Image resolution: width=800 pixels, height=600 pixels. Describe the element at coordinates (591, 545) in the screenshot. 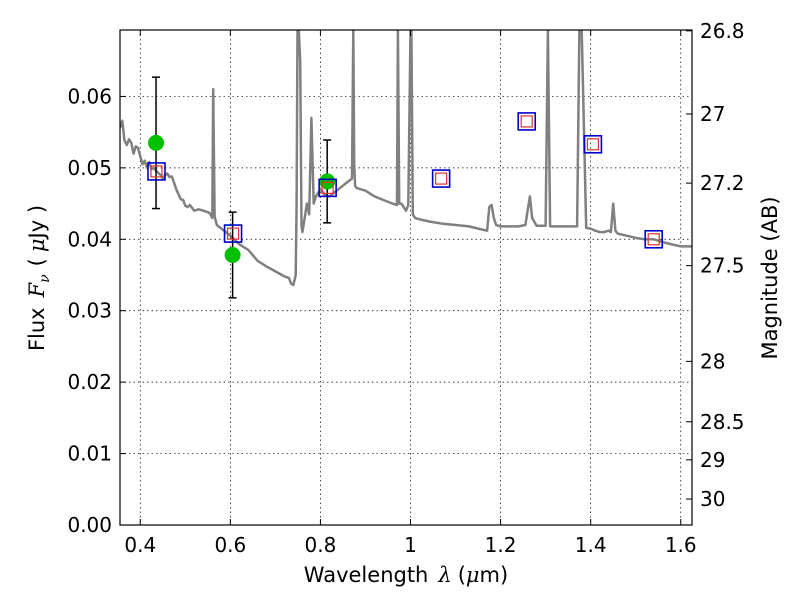

I see `x-tick-label: 1.4` at that location.